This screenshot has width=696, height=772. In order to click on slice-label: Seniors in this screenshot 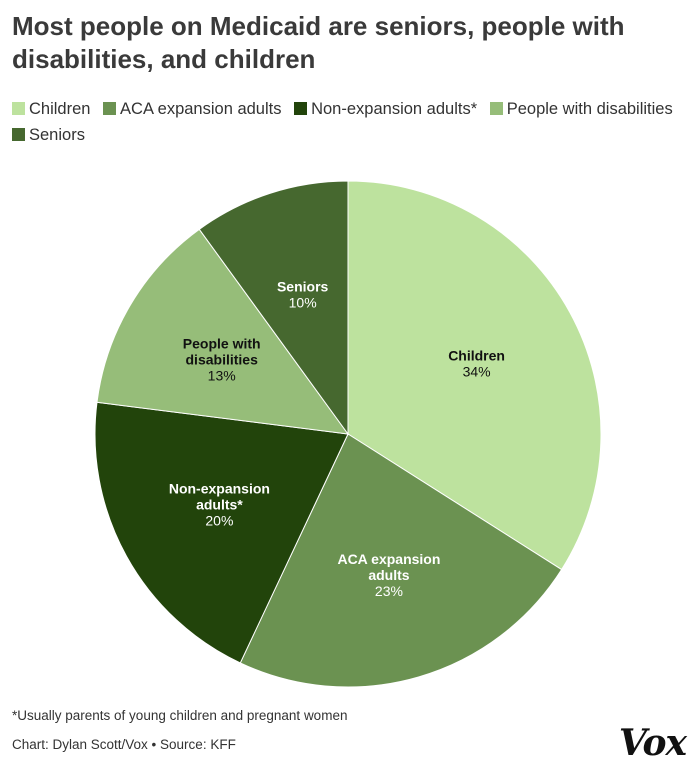, I will do `click(303, 286)`.